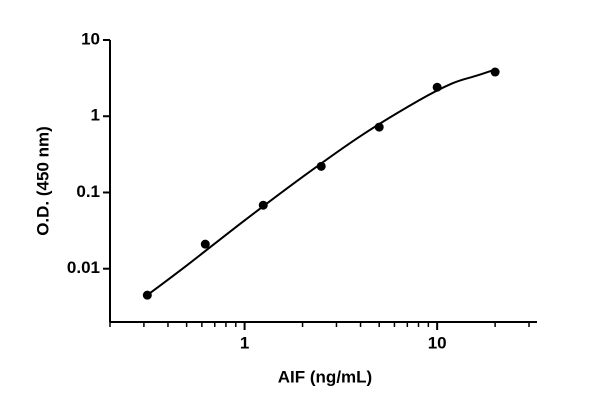  I want to click on y-tick-label: 0.1, so click(88, 191).